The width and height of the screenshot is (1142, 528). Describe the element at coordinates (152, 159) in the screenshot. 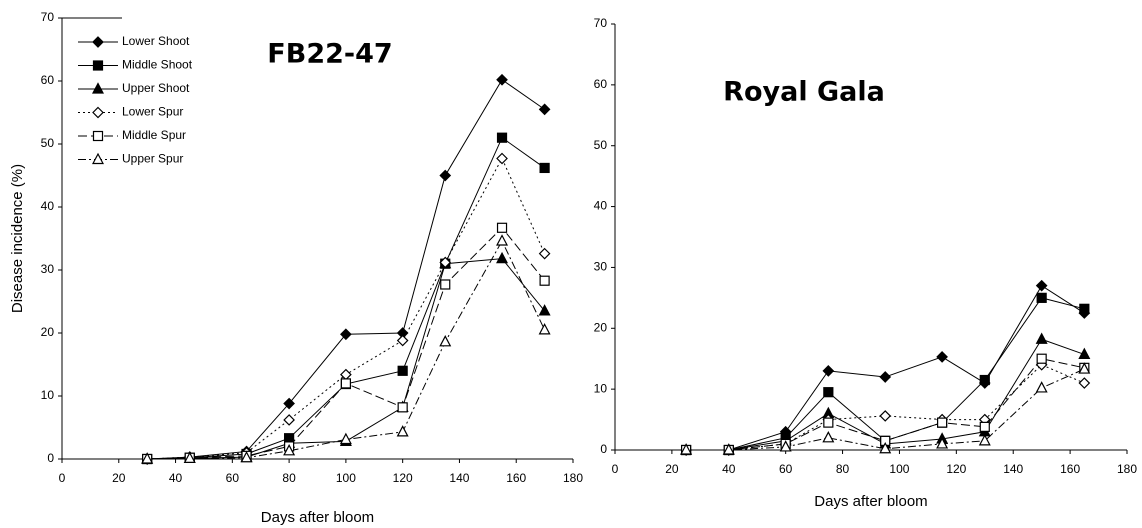

I see `legend-label: Upper Spur` at that location.